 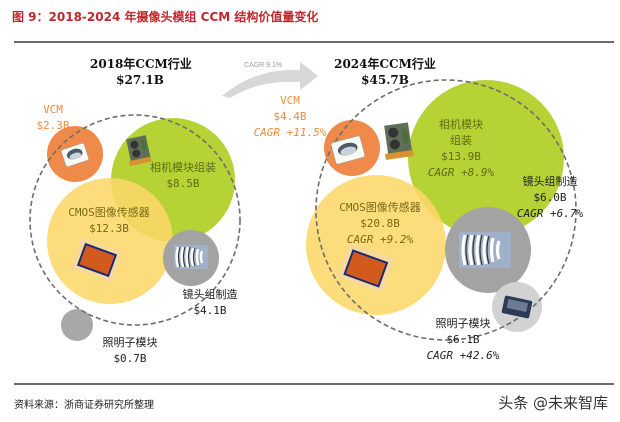 I want to click on right-lighting-label: 照明子模块 $6.1B CAGR +42.6%, so click(x=463, y=340).